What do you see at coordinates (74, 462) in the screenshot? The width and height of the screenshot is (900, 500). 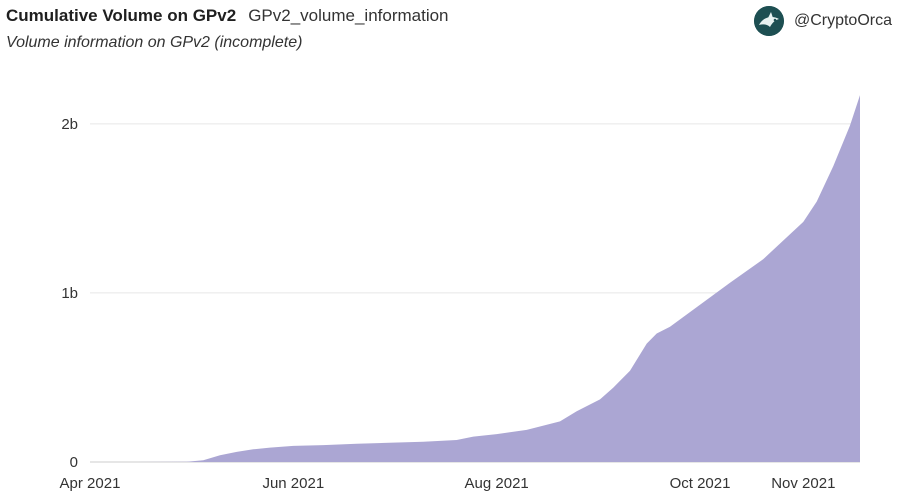 I see `y-tick-label: 0` at bounding box center [74, 462].